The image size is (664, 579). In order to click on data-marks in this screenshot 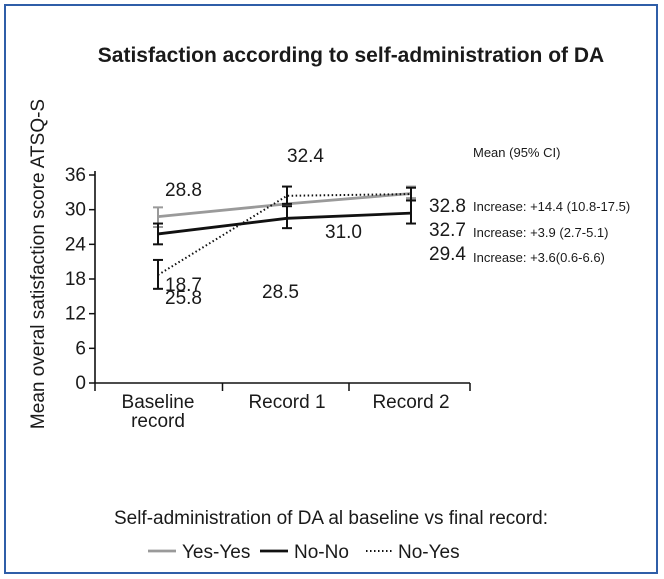, I will do `click(284, 237)`.